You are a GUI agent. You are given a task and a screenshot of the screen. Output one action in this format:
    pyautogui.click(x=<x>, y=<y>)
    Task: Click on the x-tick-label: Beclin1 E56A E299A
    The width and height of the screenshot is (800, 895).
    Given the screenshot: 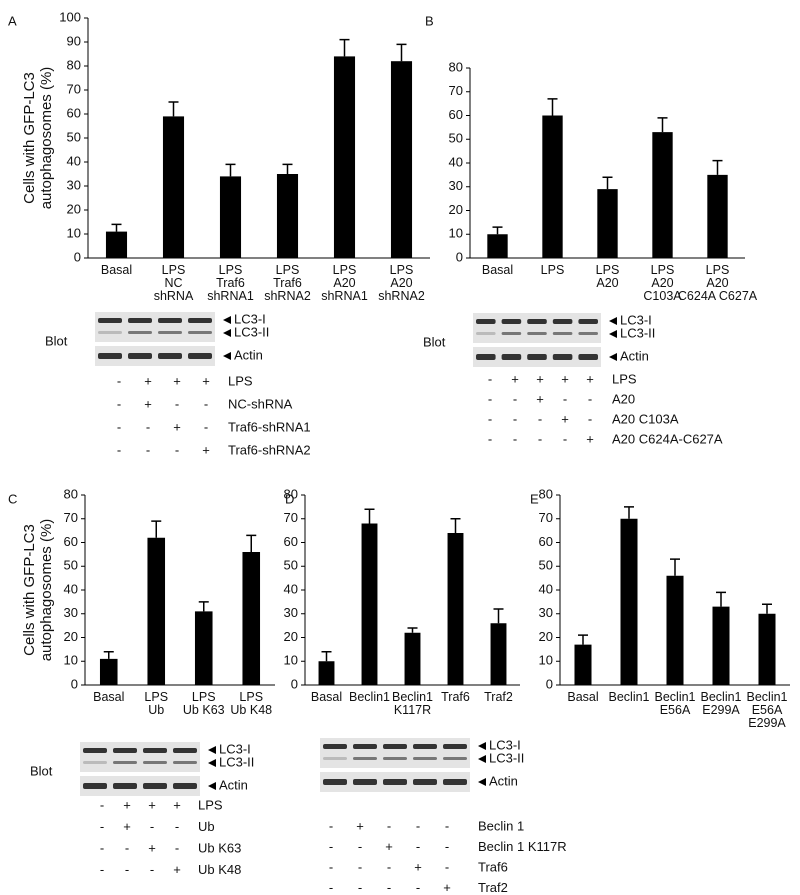 What is the action you would take?
    pyautogui.click(x=767, y=710)
    